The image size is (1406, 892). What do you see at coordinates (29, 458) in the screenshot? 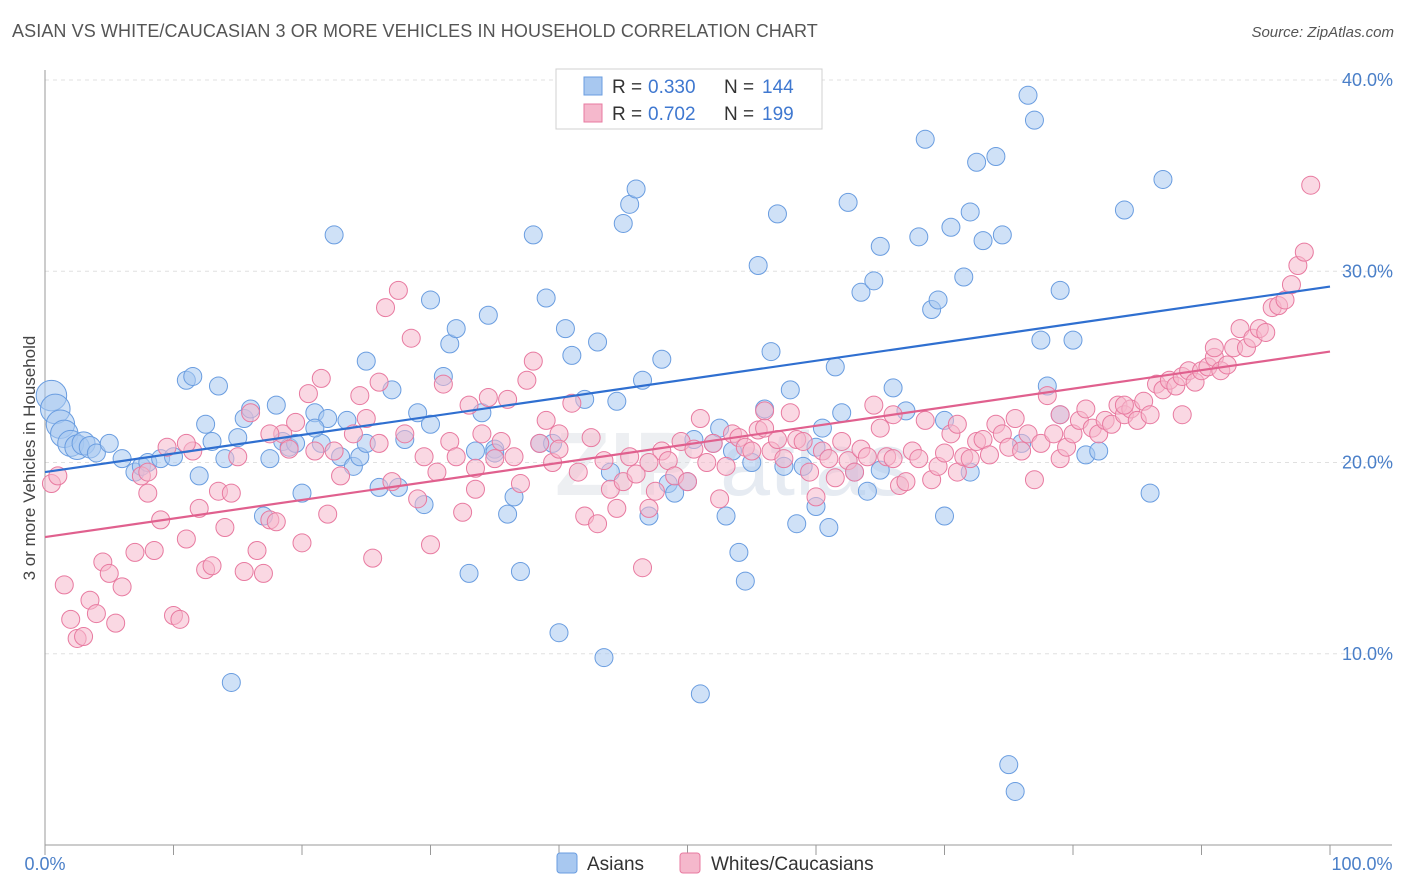
I see `y-axis-label: 3 or more Vehicles in Household` at bounding box center [29, 458].